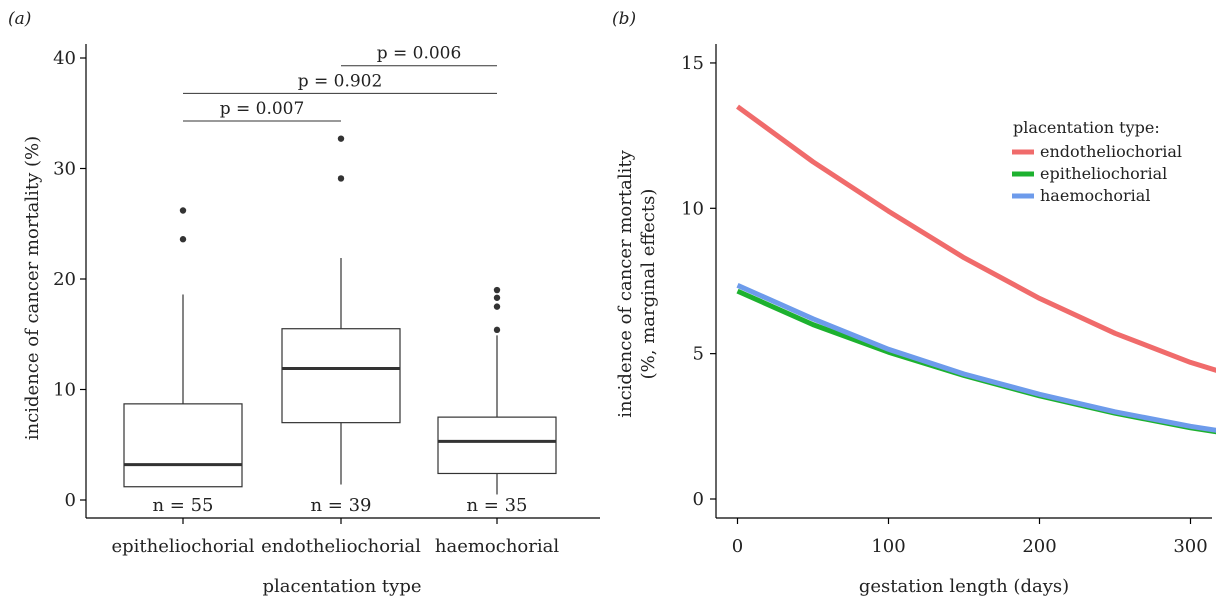 The width and height of the screenshot is (1216, 600). What do you see at coordinates (70, 500) in the screenshot?
I see `panel-a-y-tick-label: 0` at bounding box center [70, 500].